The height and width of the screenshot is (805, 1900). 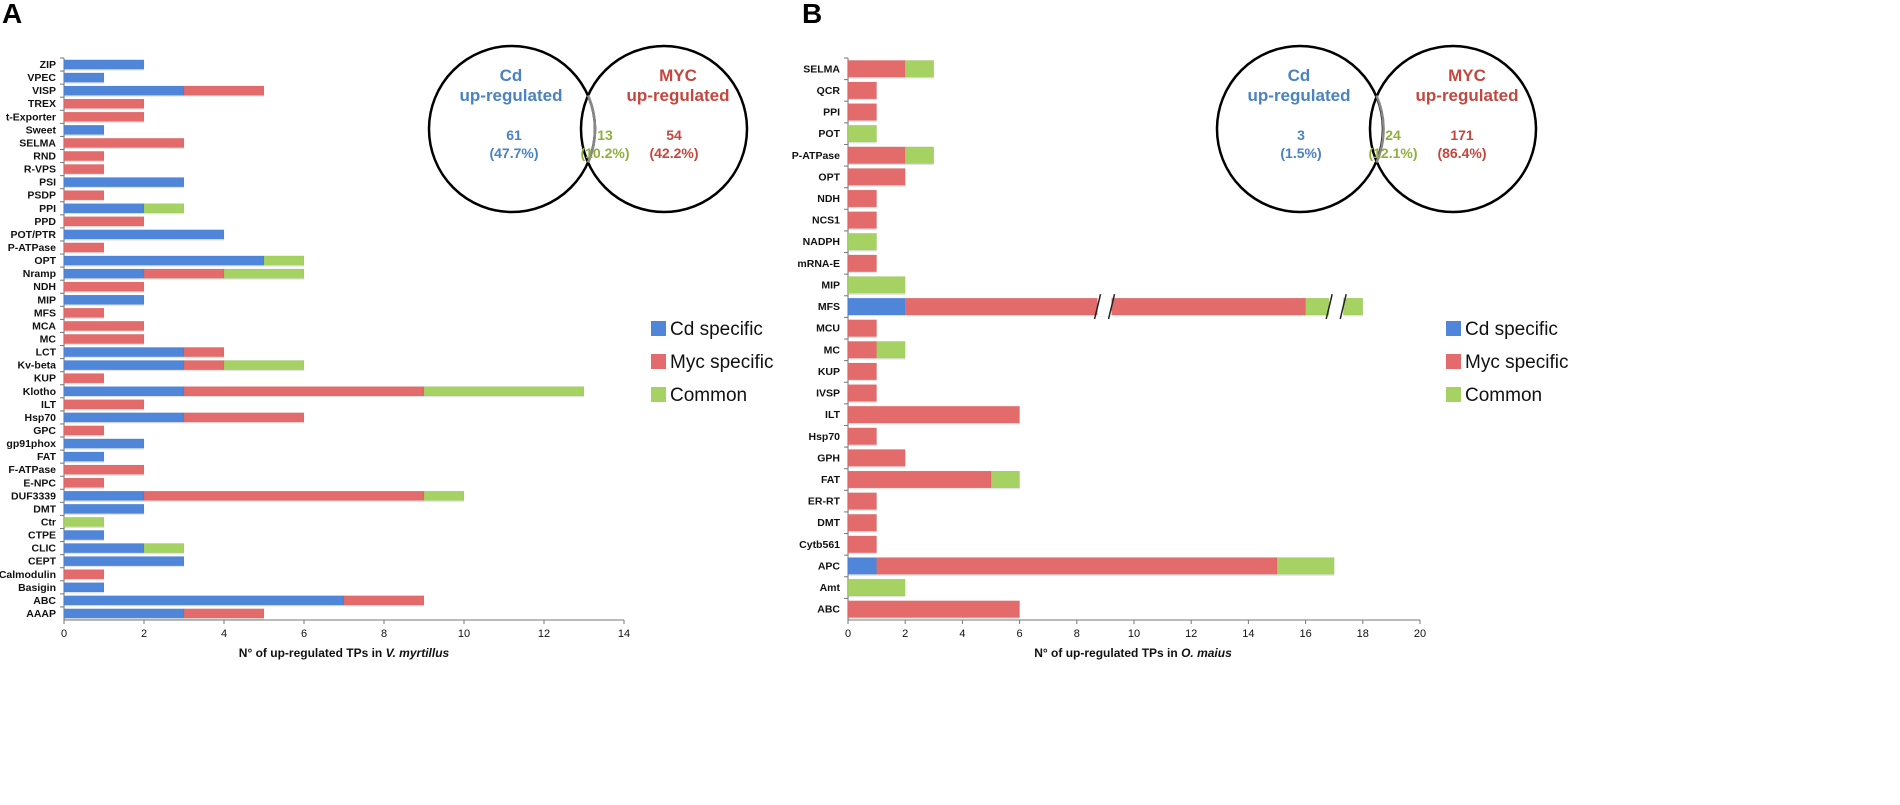 I want to click on category-label-a-psi: PSI, so click(x=47, y=183).